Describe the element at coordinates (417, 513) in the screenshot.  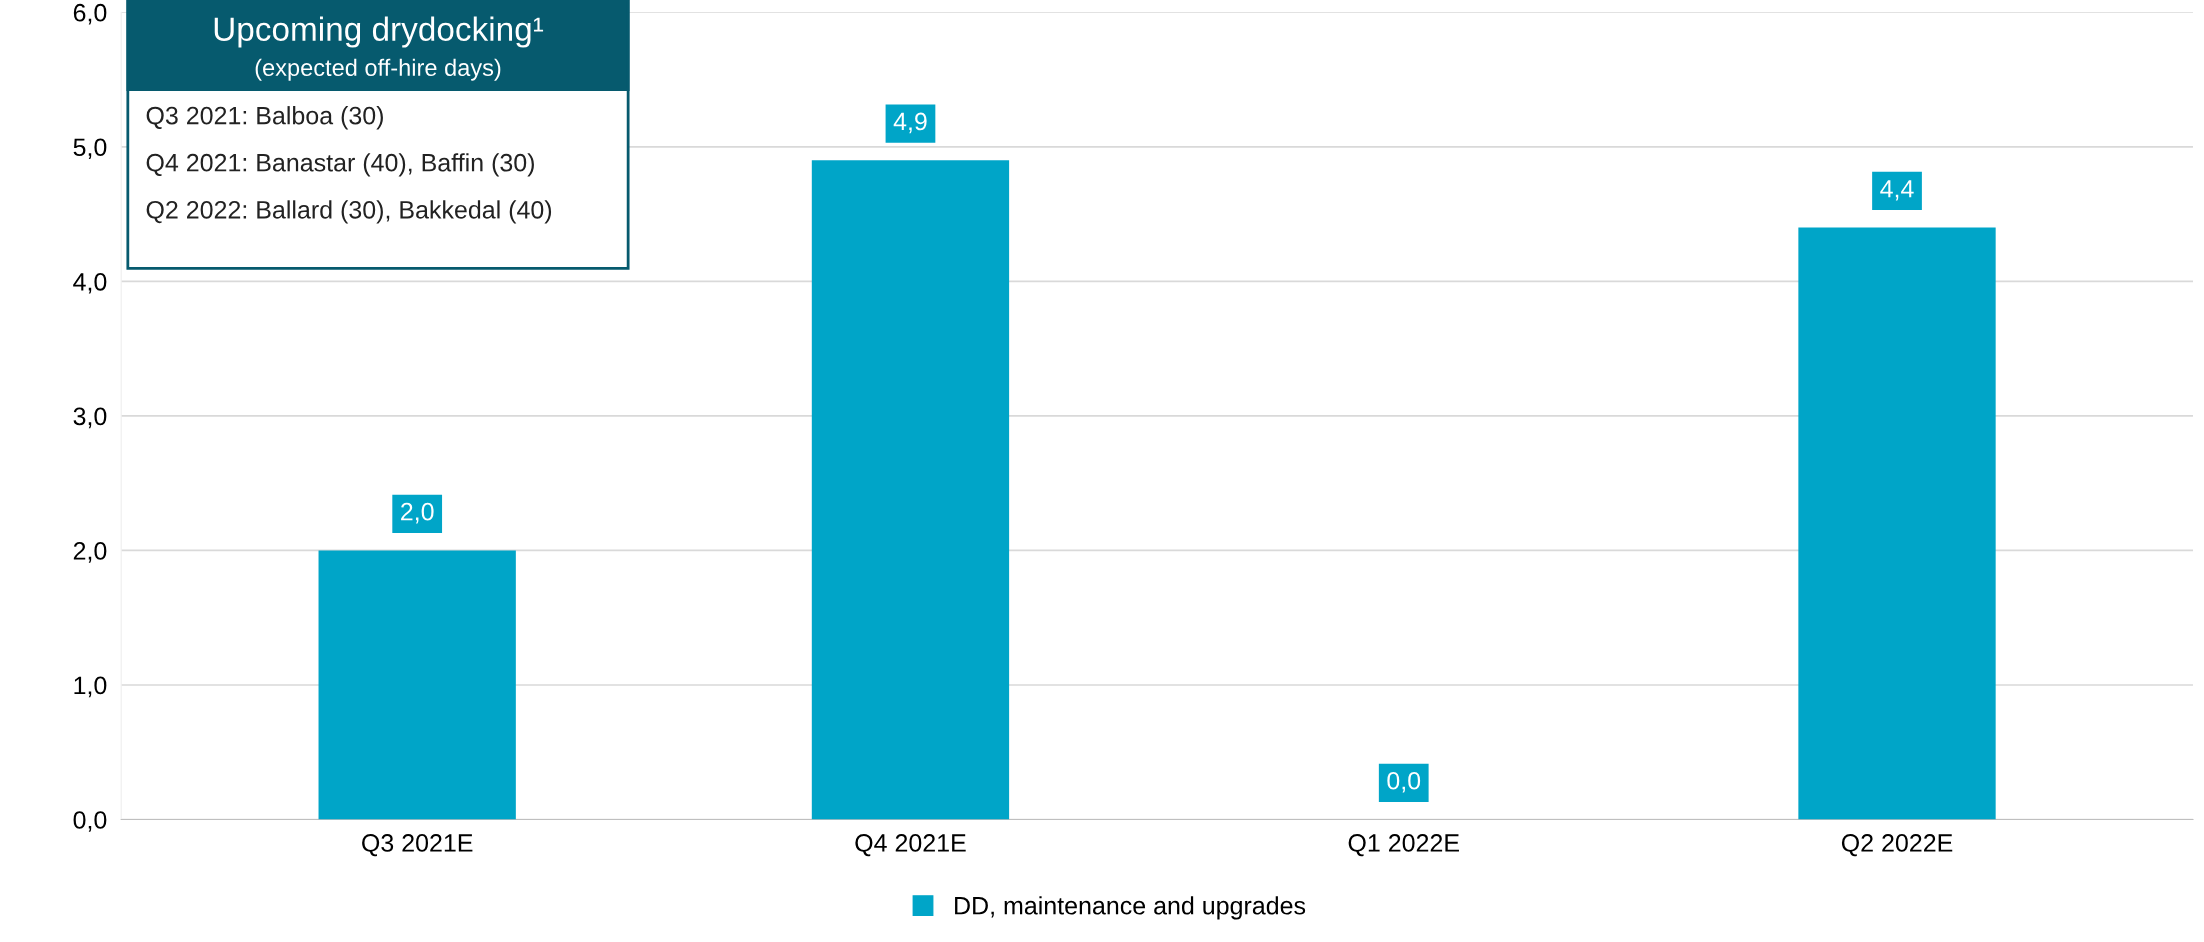
I see `data-label: 2,0` at that location.